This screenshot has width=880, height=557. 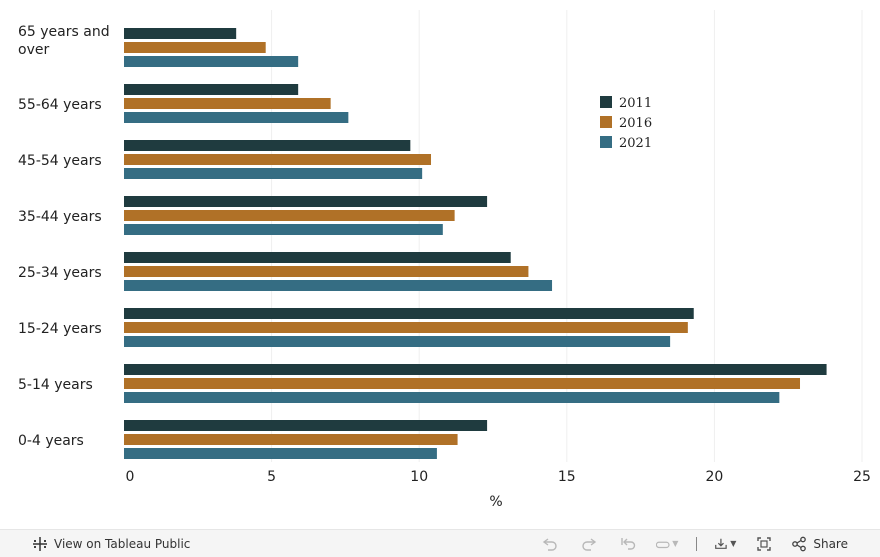 I want to click on share-icon, so click(x=799, y=543).